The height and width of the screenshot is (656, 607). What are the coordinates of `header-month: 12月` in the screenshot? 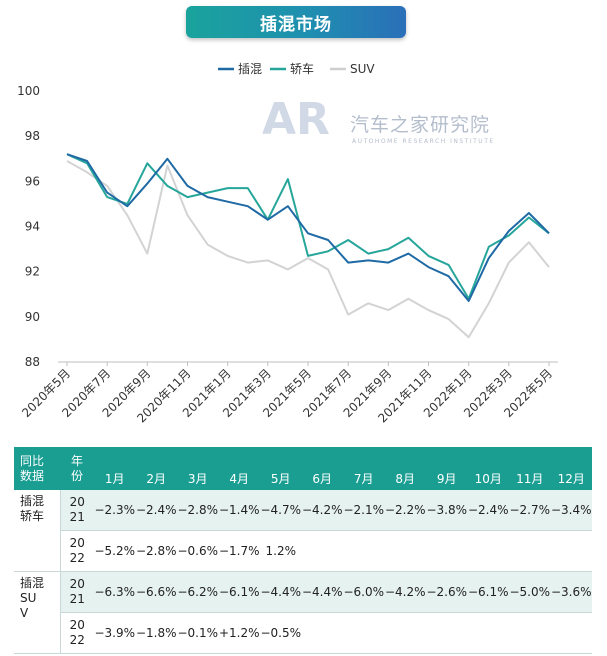 It's located at (571, 468).